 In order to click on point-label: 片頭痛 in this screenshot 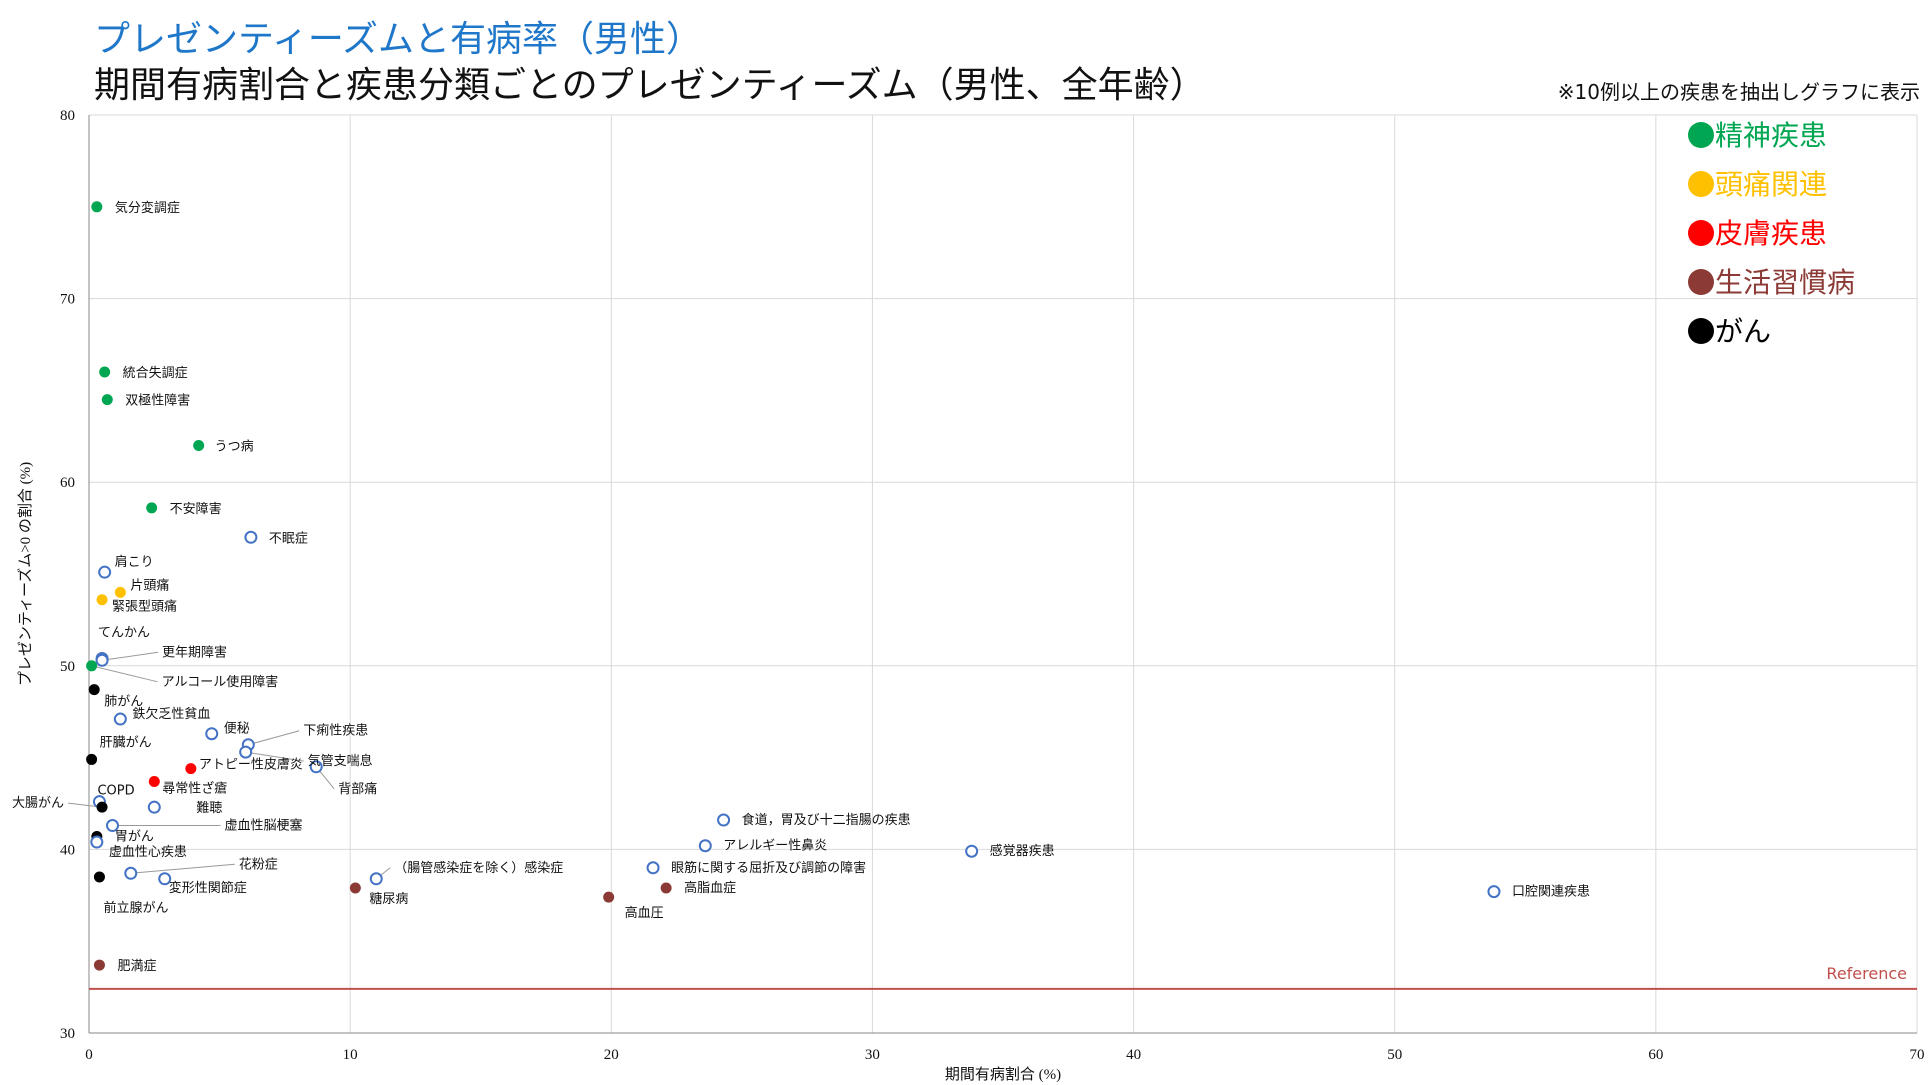, I will do `click(149, 585)`.